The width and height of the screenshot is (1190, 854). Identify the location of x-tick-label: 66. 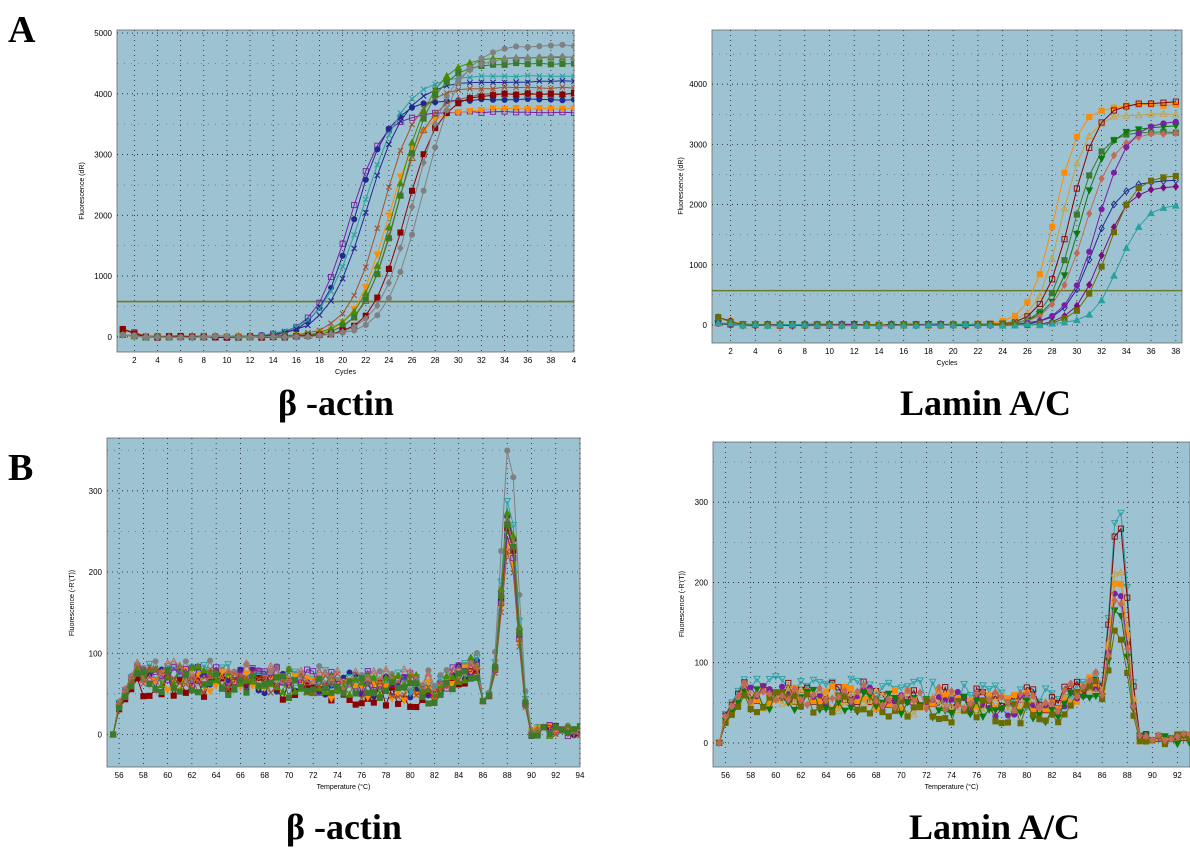
(240, 775).